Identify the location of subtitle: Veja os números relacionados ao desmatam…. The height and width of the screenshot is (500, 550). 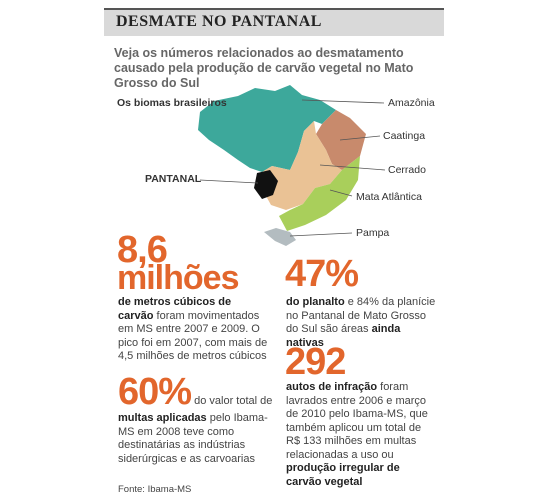
(264, 68).